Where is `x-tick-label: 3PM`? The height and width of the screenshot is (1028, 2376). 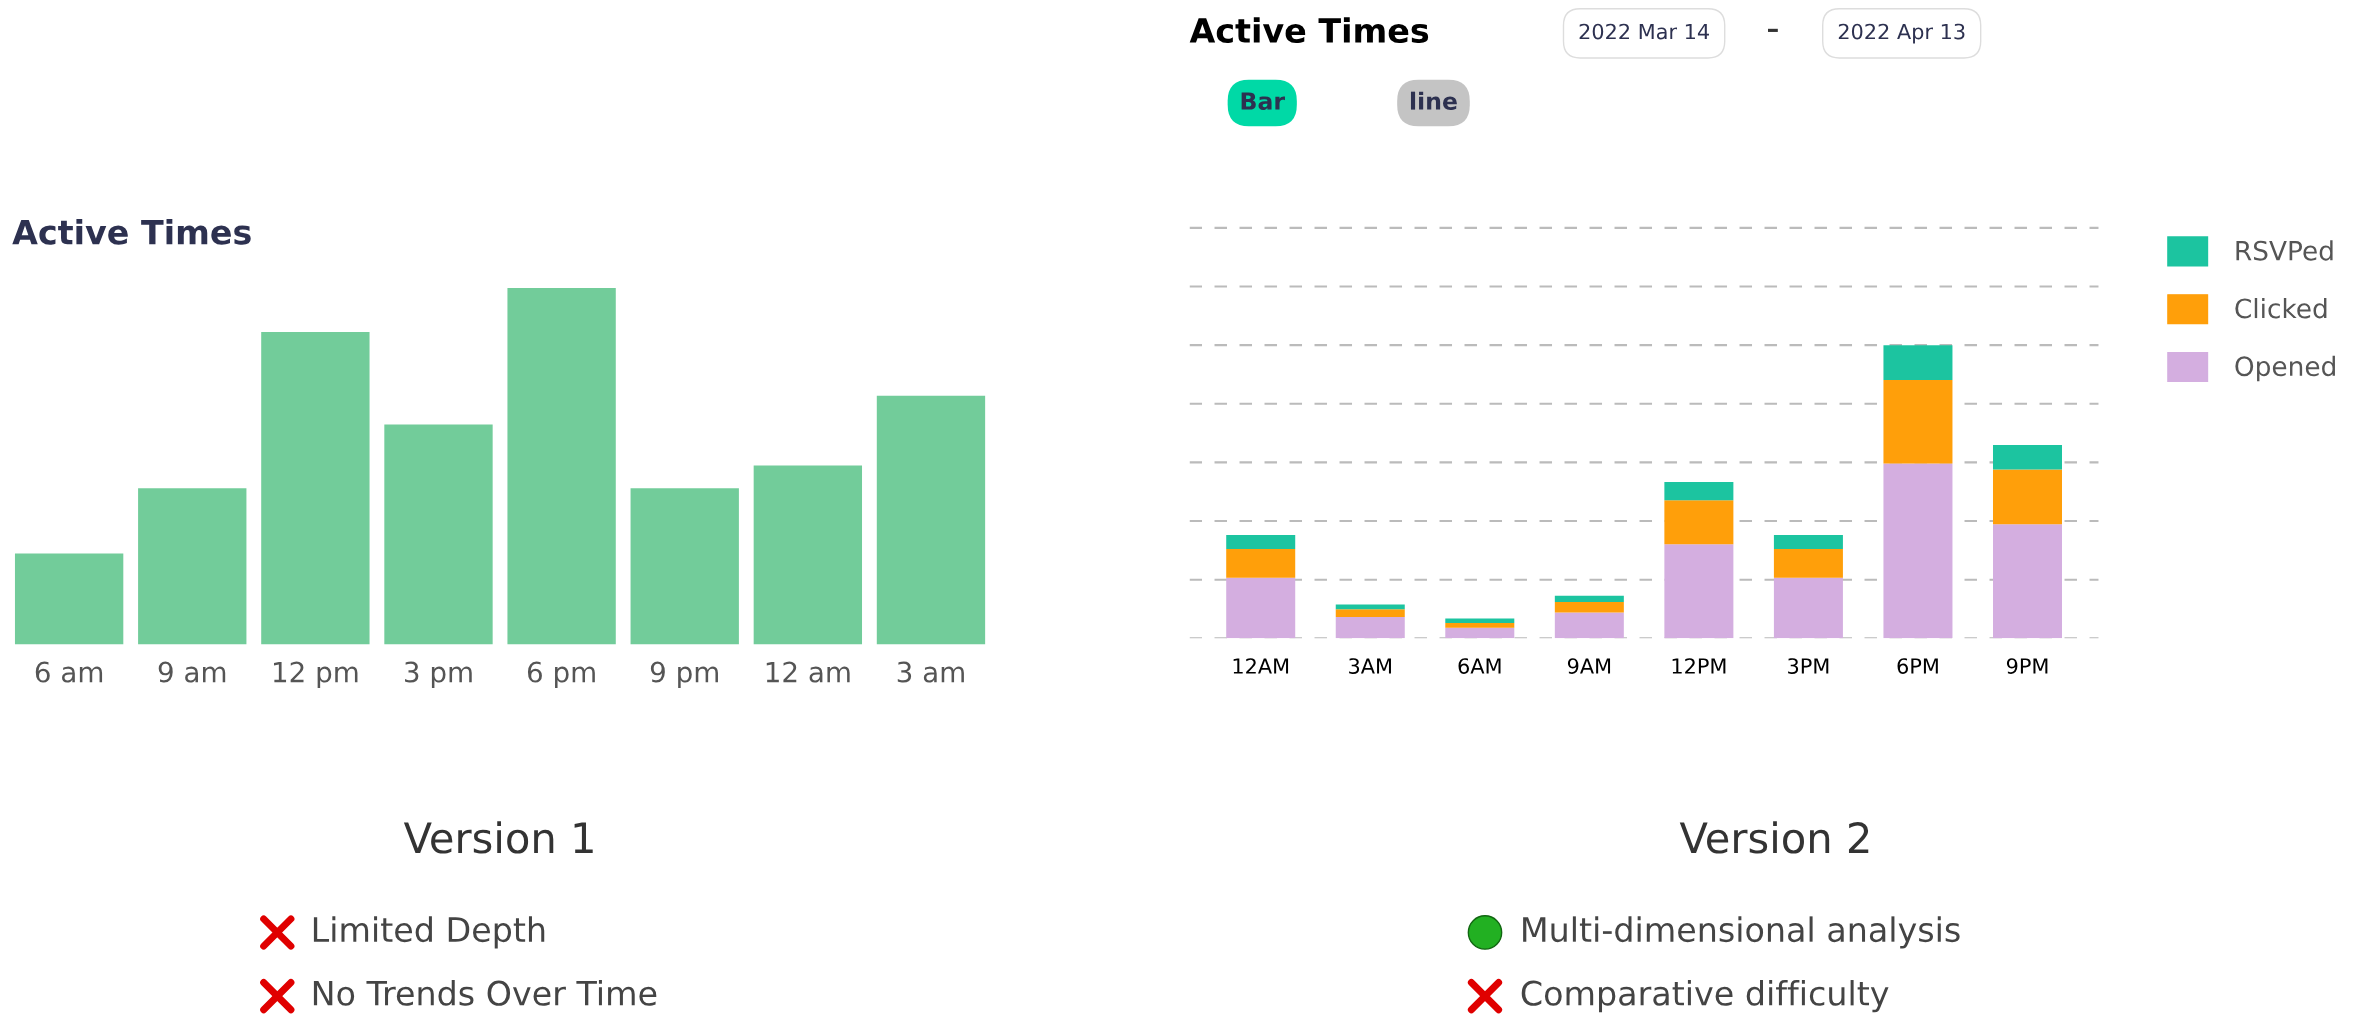
x-tick-label: 3PM is located at coordinates (1808, 666).